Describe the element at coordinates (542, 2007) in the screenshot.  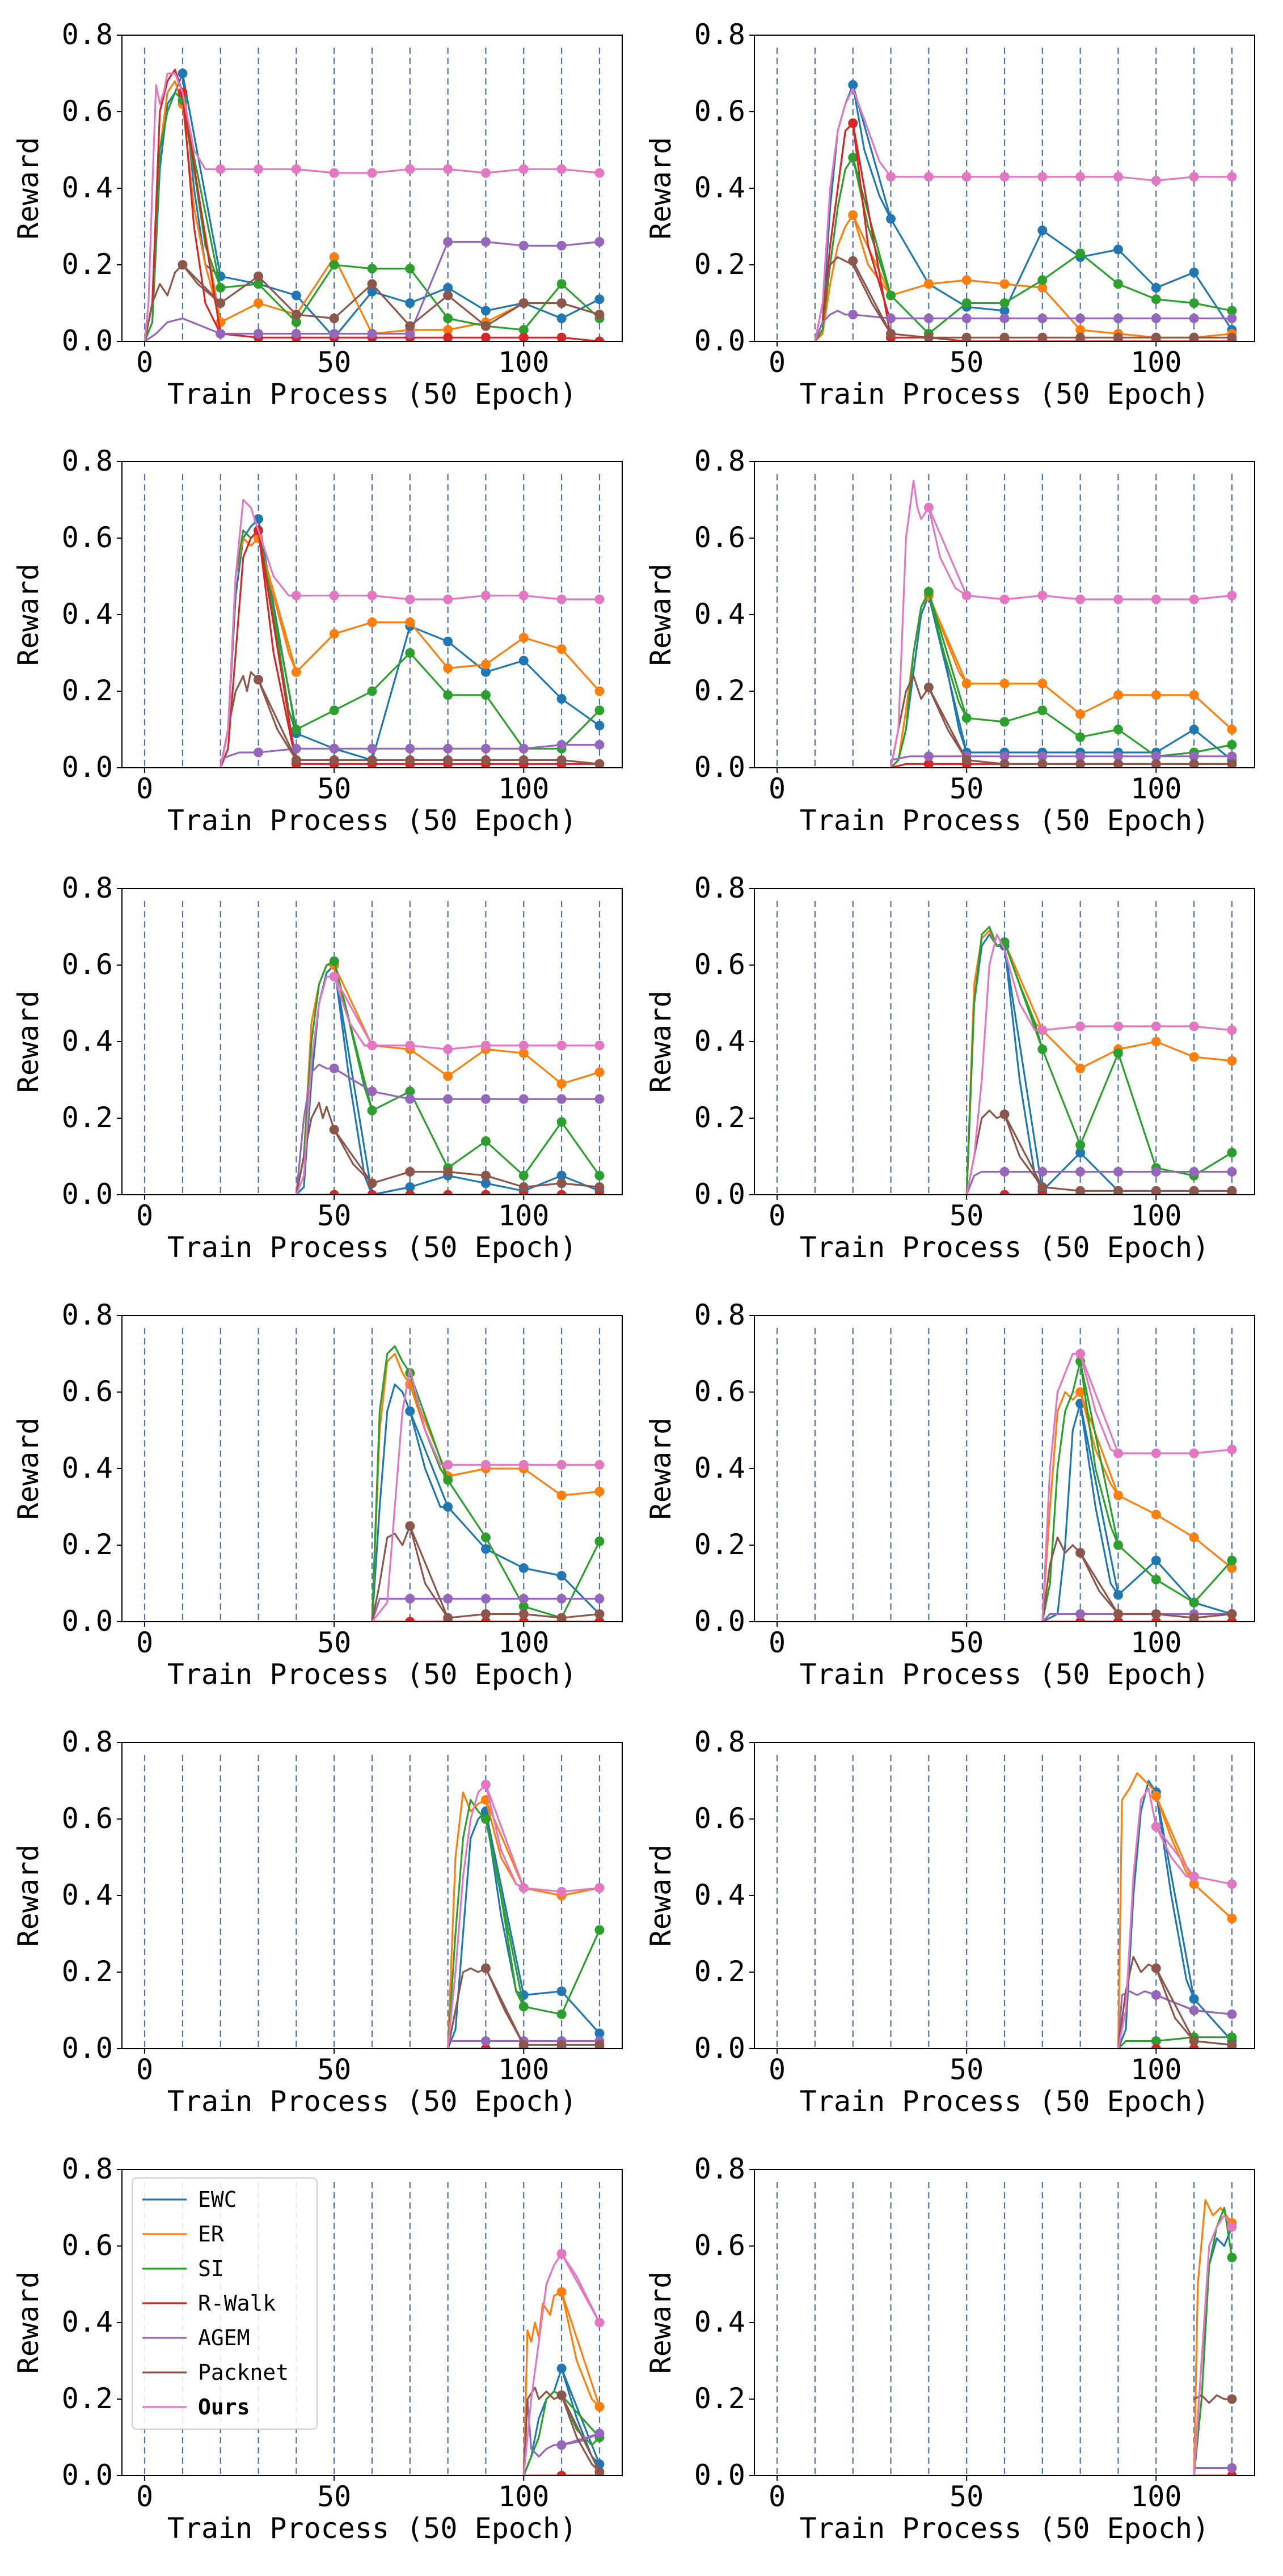
I see `series-line-packnet` at that location.